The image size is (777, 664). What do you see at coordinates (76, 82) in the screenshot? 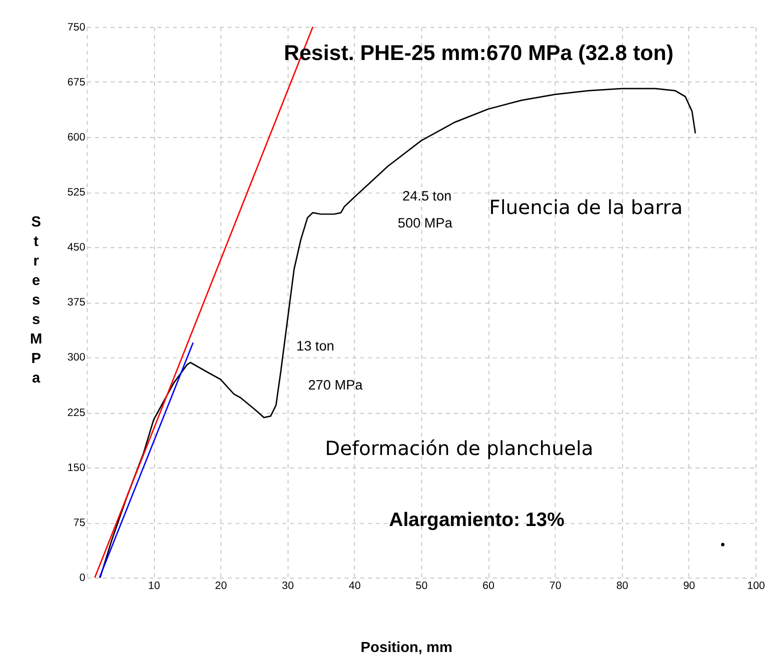
I see `y-tick-label: 675` at bounding box center [76, 82].